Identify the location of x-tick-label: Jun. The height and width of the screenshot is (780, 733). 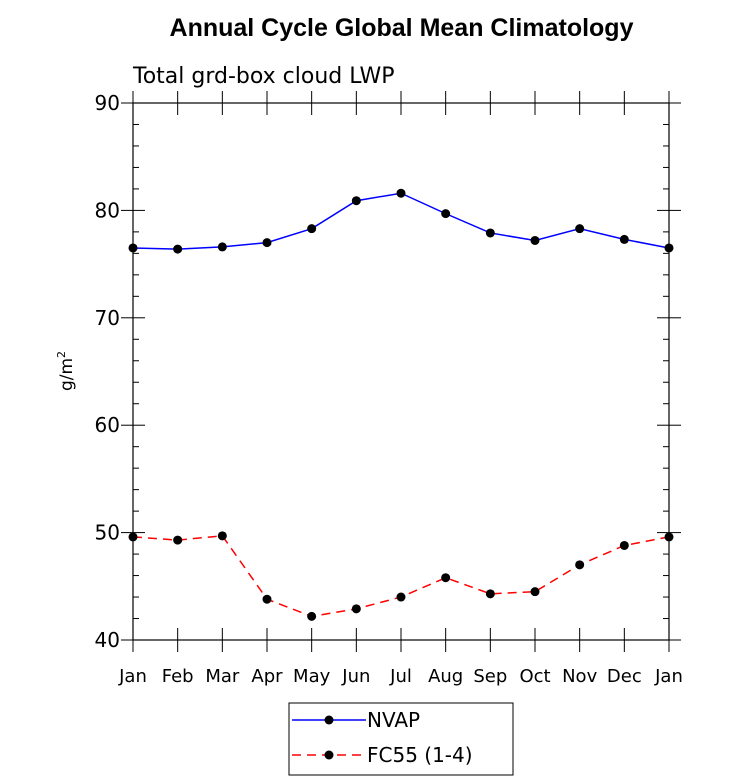
(355, 676).